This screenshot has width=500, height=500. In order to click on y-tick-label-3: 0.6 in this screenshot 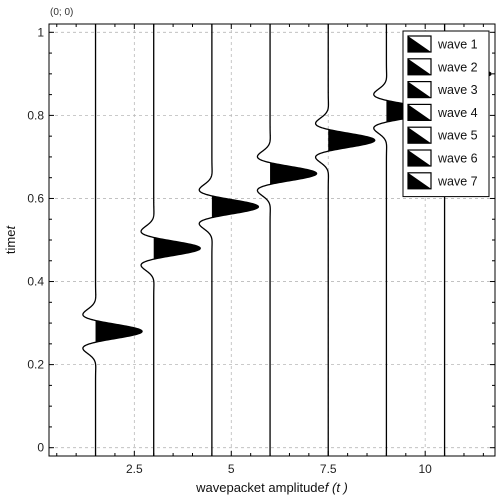, I will do `click(35, 198)`.